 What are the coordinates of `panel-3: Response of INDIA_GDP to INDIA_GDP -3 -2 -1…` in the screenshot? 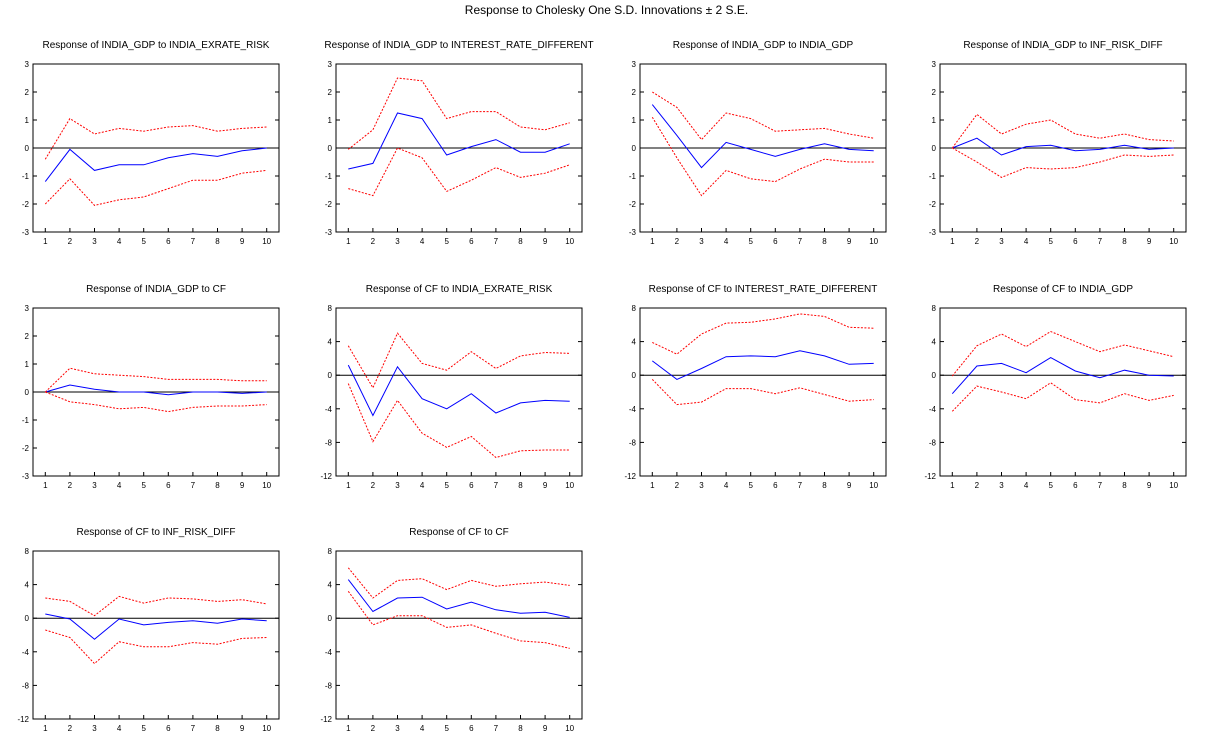 It's located at (758, 143).